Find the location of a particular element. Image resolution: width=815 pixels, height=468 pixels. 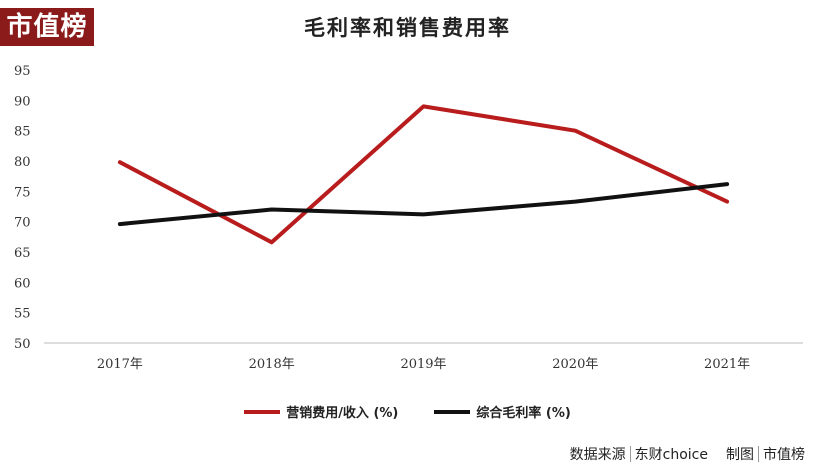

x-tick-label: 2018年 is located at coordinates (272, 364).